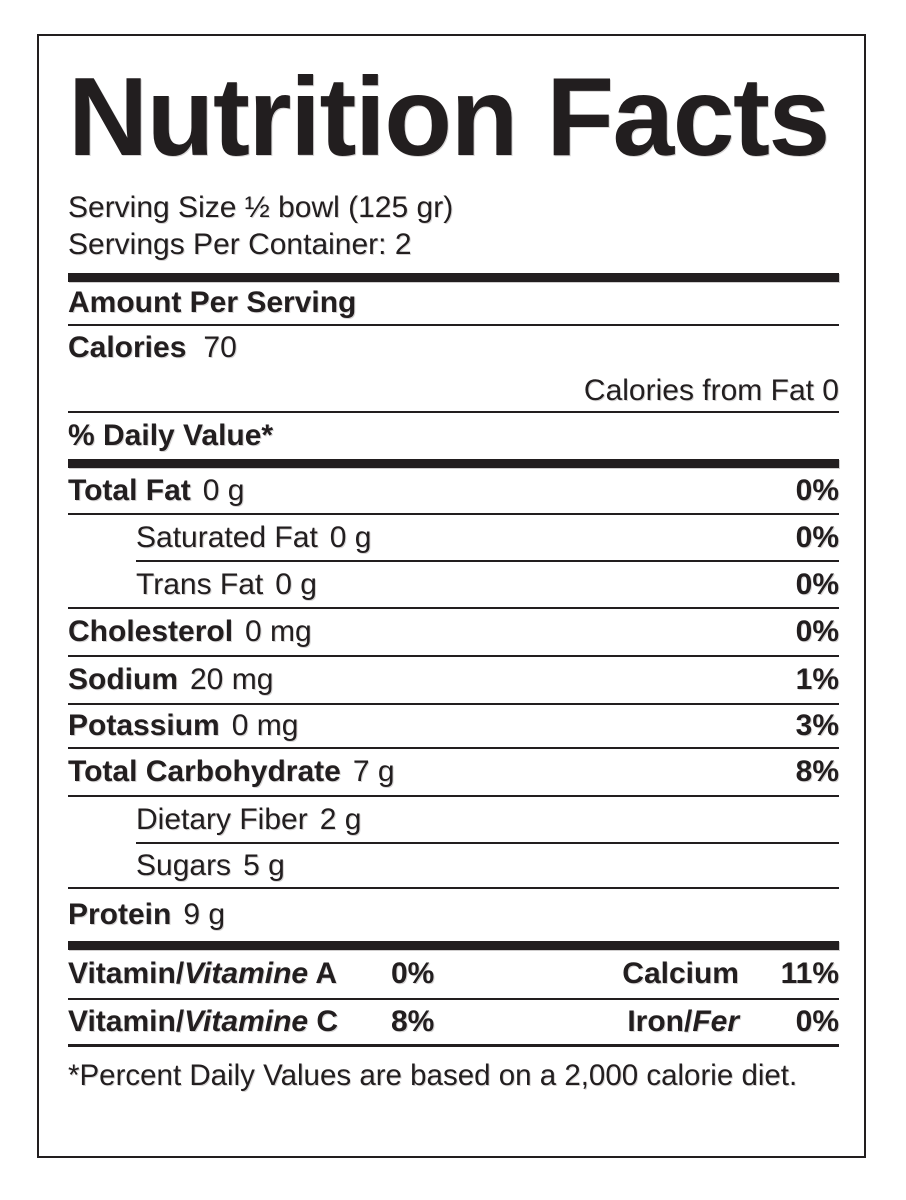  Describe the element at coordinates (453, 727) in the screenshot. I see `nutrient-row-potassium: Potassium 0 mg 3%` at that location.